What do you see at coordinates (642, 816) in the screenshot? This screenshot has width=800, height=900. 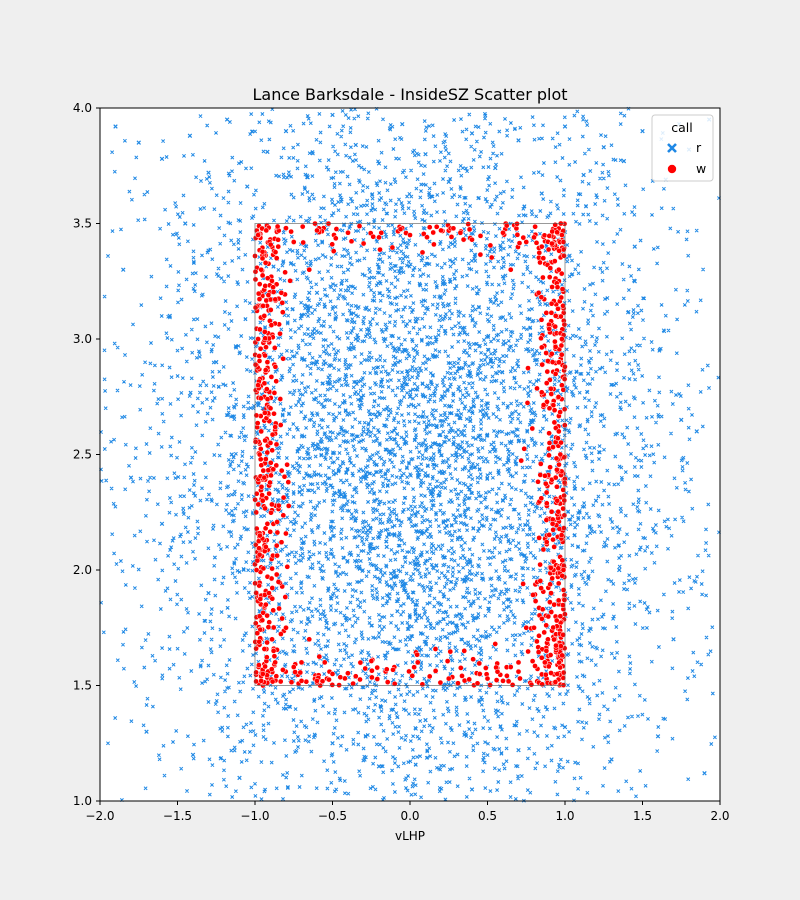 I see `x-tick-label: 1.5` at bounding box center [642, 816].